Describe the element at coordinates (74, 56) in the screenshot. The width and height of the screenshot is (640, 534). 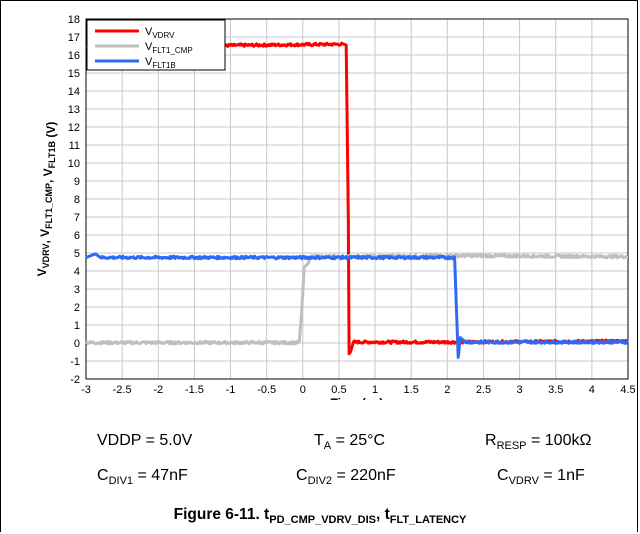
I see `y-tick-label: 16` at that location.